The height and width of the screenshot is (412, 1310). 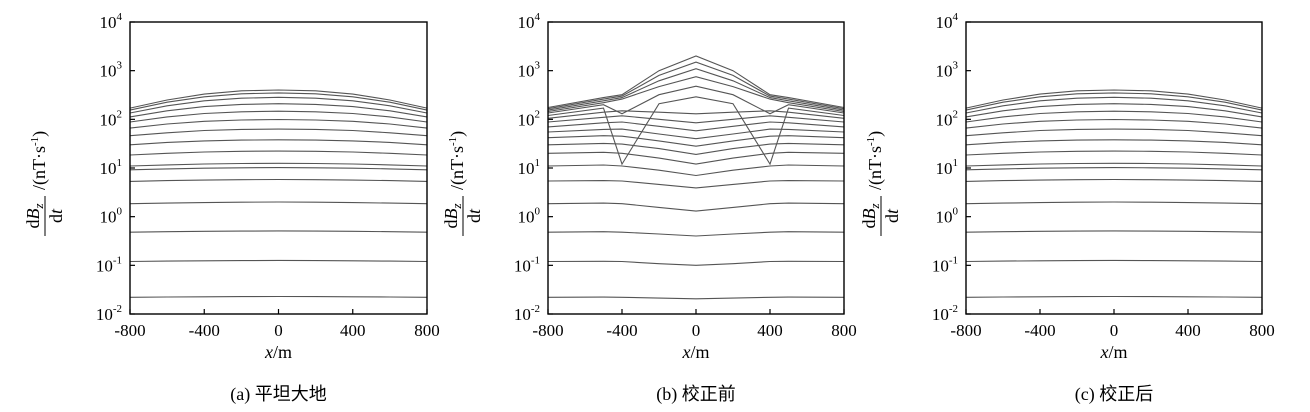 What do you see at coordinates (1114, 394) in the screenshot?
I see `panel-caption: (c) 校正后` at bounding box center [1114, 394].